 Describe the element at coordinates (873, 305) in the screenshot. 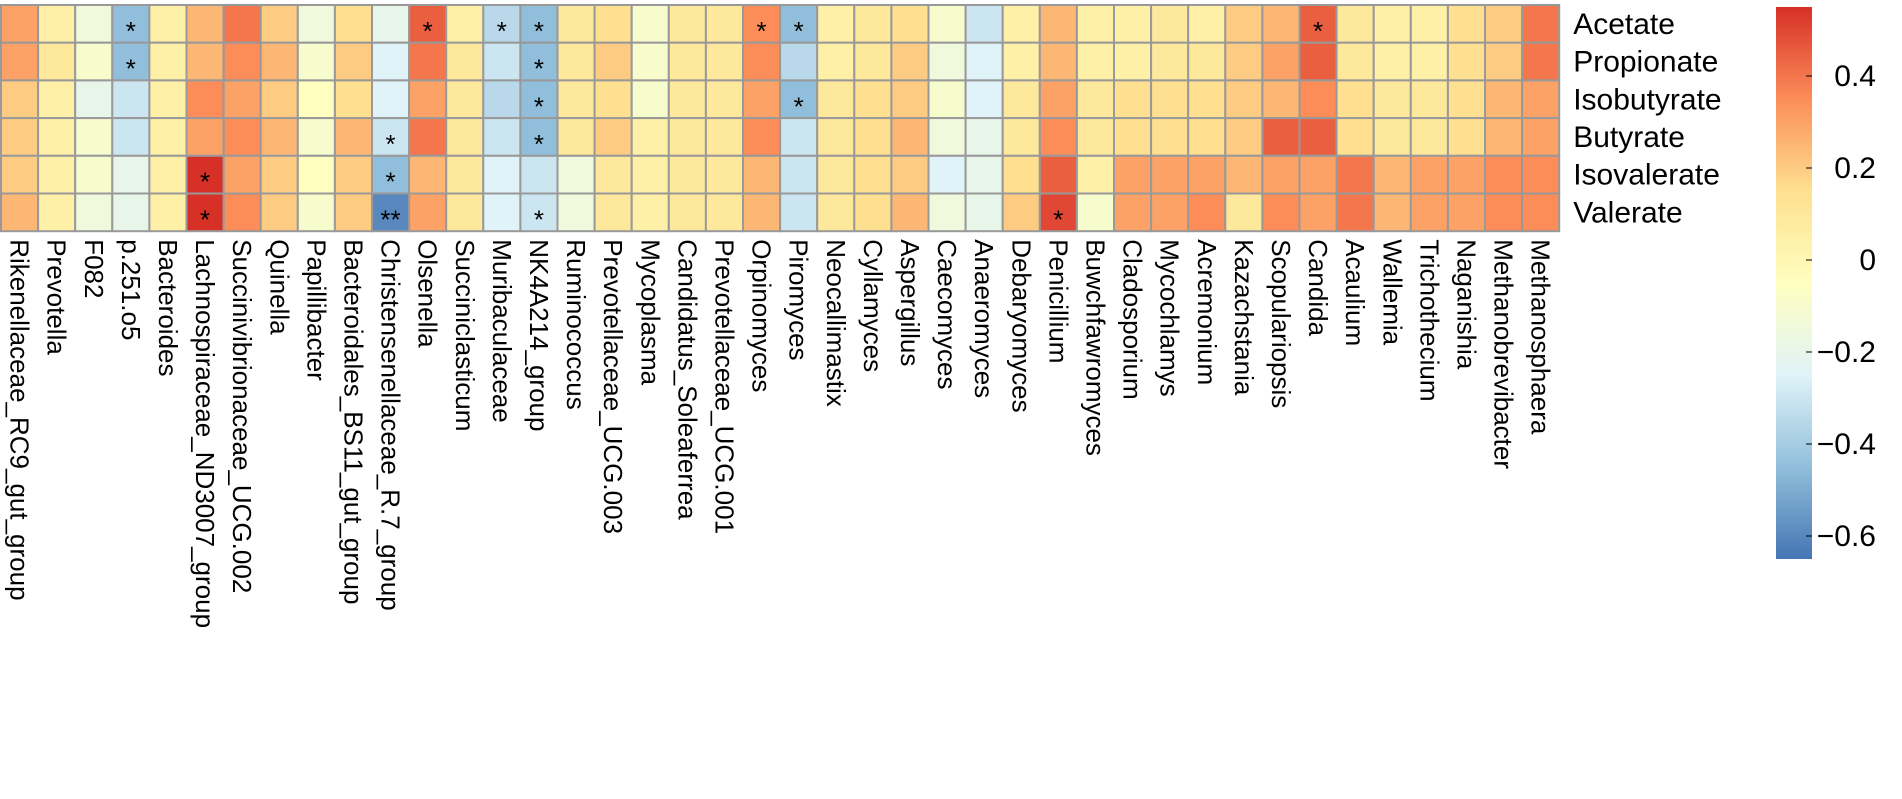

I see `column-label: Cyllamyces` at that location.